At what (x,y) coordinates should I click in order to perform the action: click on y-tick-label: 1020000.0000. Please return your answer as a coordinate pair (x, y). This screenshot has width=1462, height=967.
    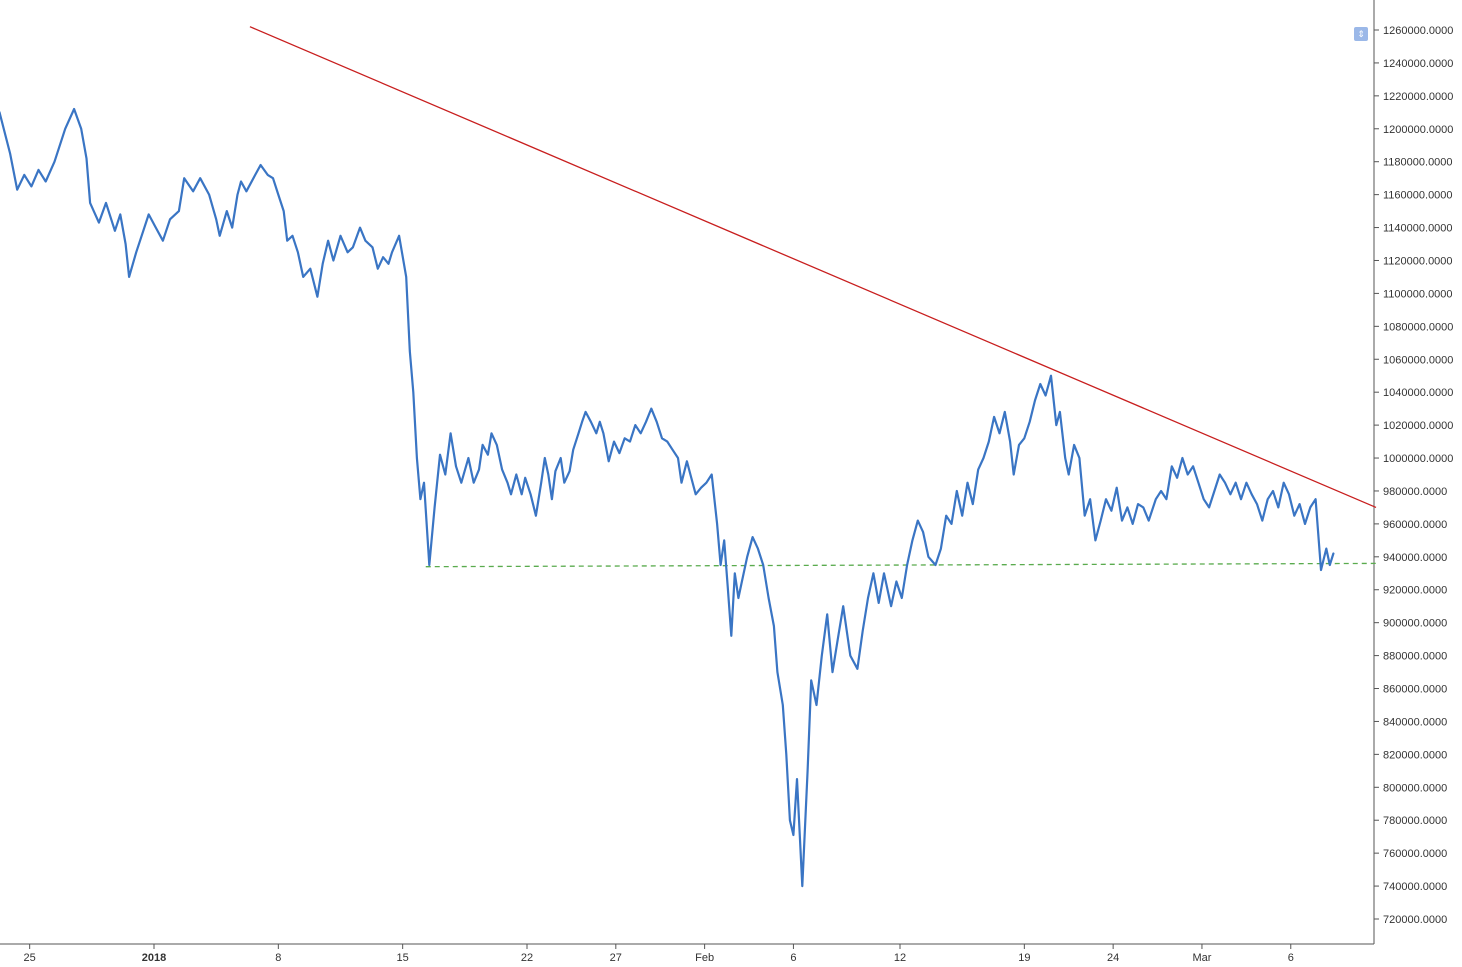
    Looking at the image, I should click on (1418, 426).